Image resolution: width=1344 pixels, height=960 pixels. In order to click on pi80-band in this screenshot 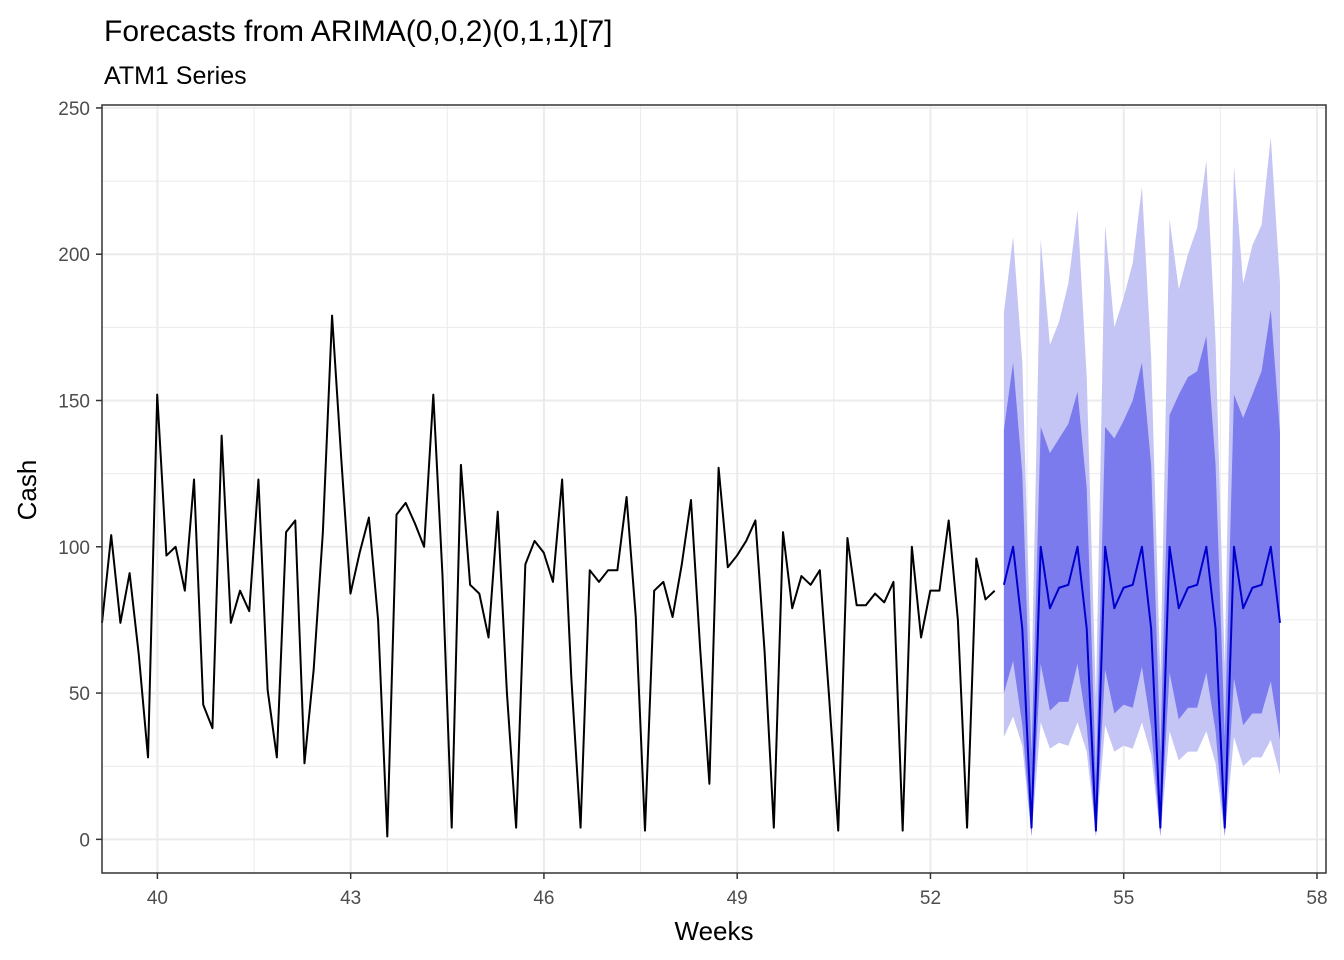, I will do `click(1141, 573)`.